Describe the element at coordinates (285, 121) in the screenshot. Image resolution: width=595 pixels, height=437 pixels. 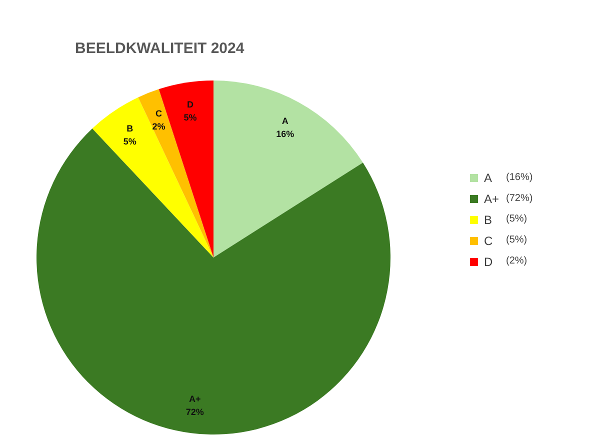
I see `slice-label: A` at that location.